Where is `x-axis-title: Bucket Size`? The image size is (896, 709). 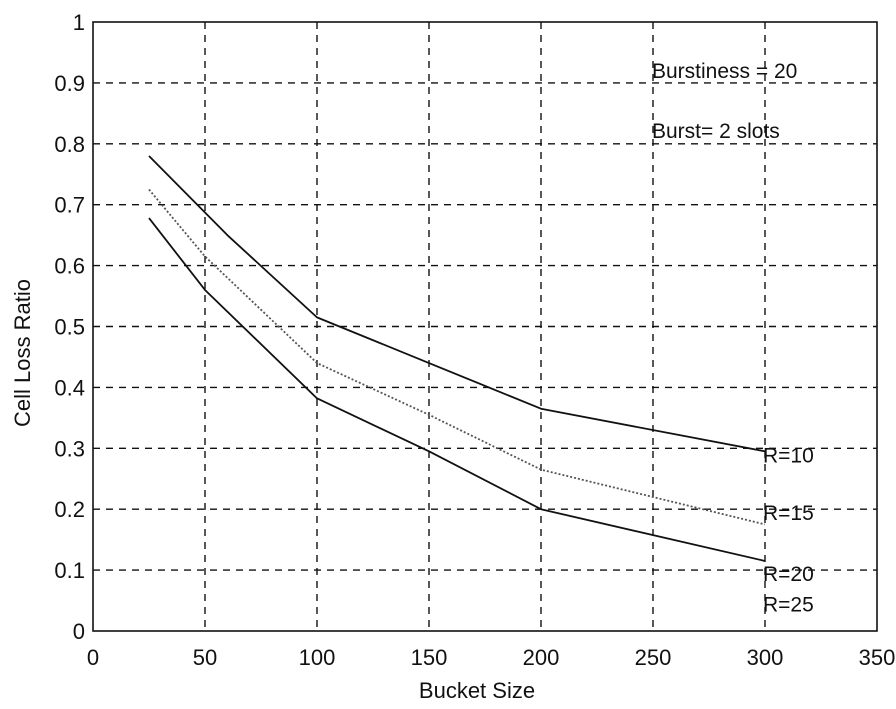
x-axis-title: Bucket Size is located at coordinates (477, 690).